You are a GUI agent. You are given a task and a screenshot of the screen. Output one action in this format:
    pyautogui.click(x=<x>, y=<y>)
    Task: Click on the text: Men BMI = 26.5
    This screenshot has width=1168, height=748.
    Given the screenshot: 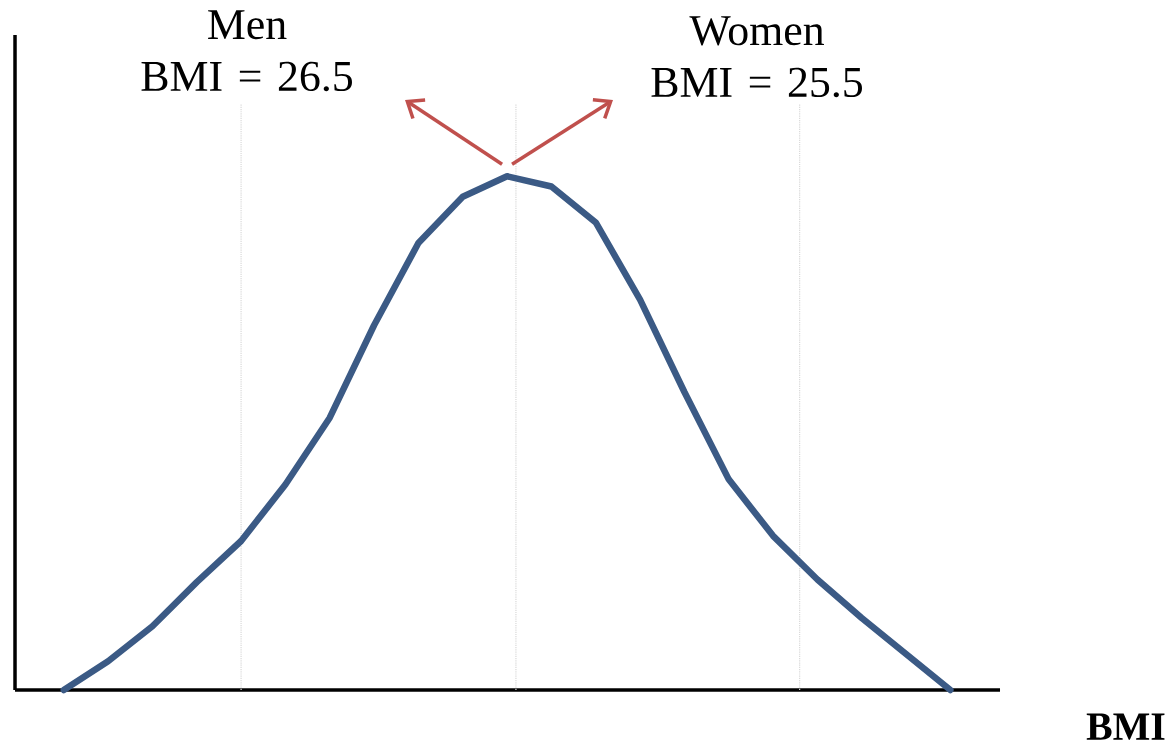 What is the action you would take?
    pyautogui.click(x=246, y=51)
    